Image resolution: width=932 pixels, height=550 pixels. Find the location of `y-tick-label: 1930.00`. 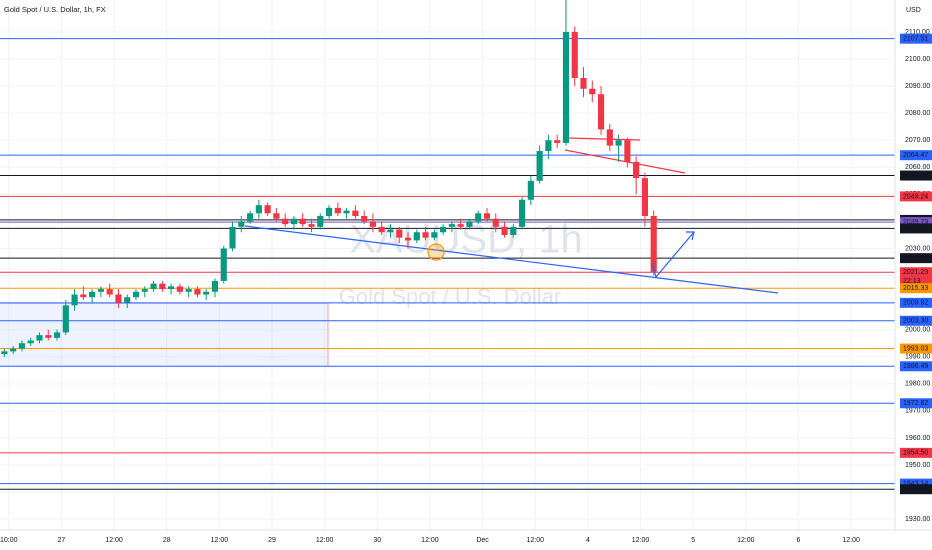

y-tick-label: 1930.00 is located at coordinates (917, 519).